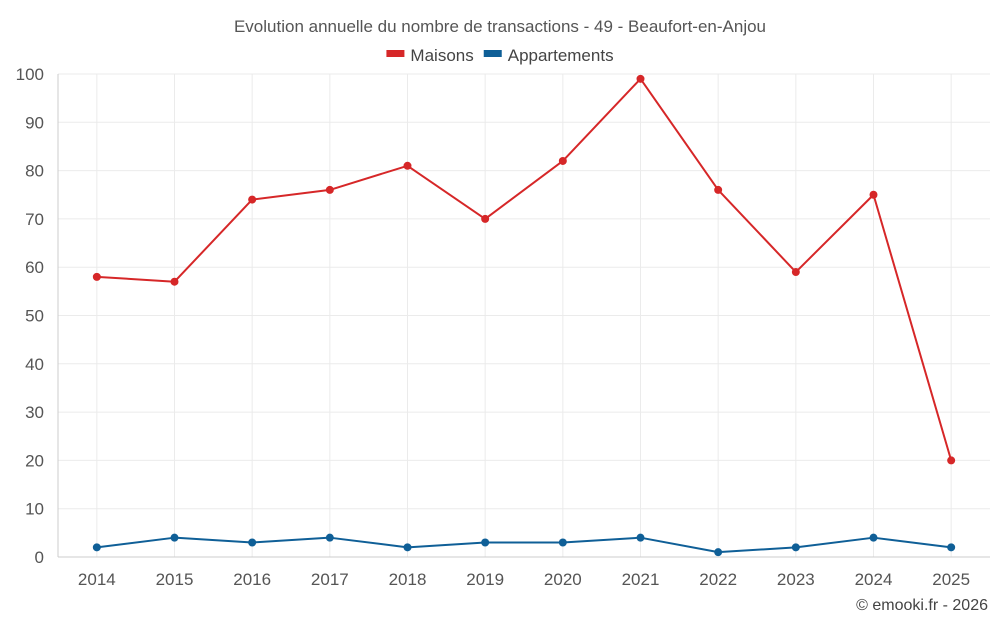  I want to click on x-tick-label: 2014, so click(97, 579).